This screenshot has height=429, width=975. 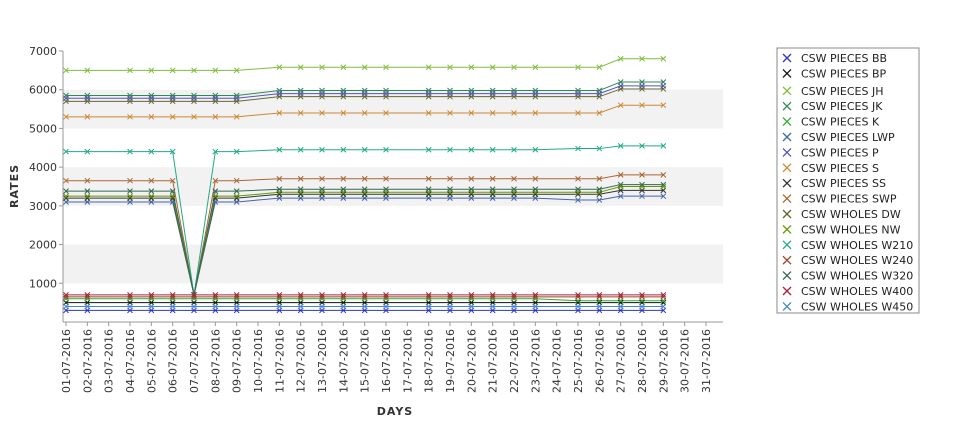 I want to click on legend-item: CSW PIECES BB, so click(x=834, y=58).